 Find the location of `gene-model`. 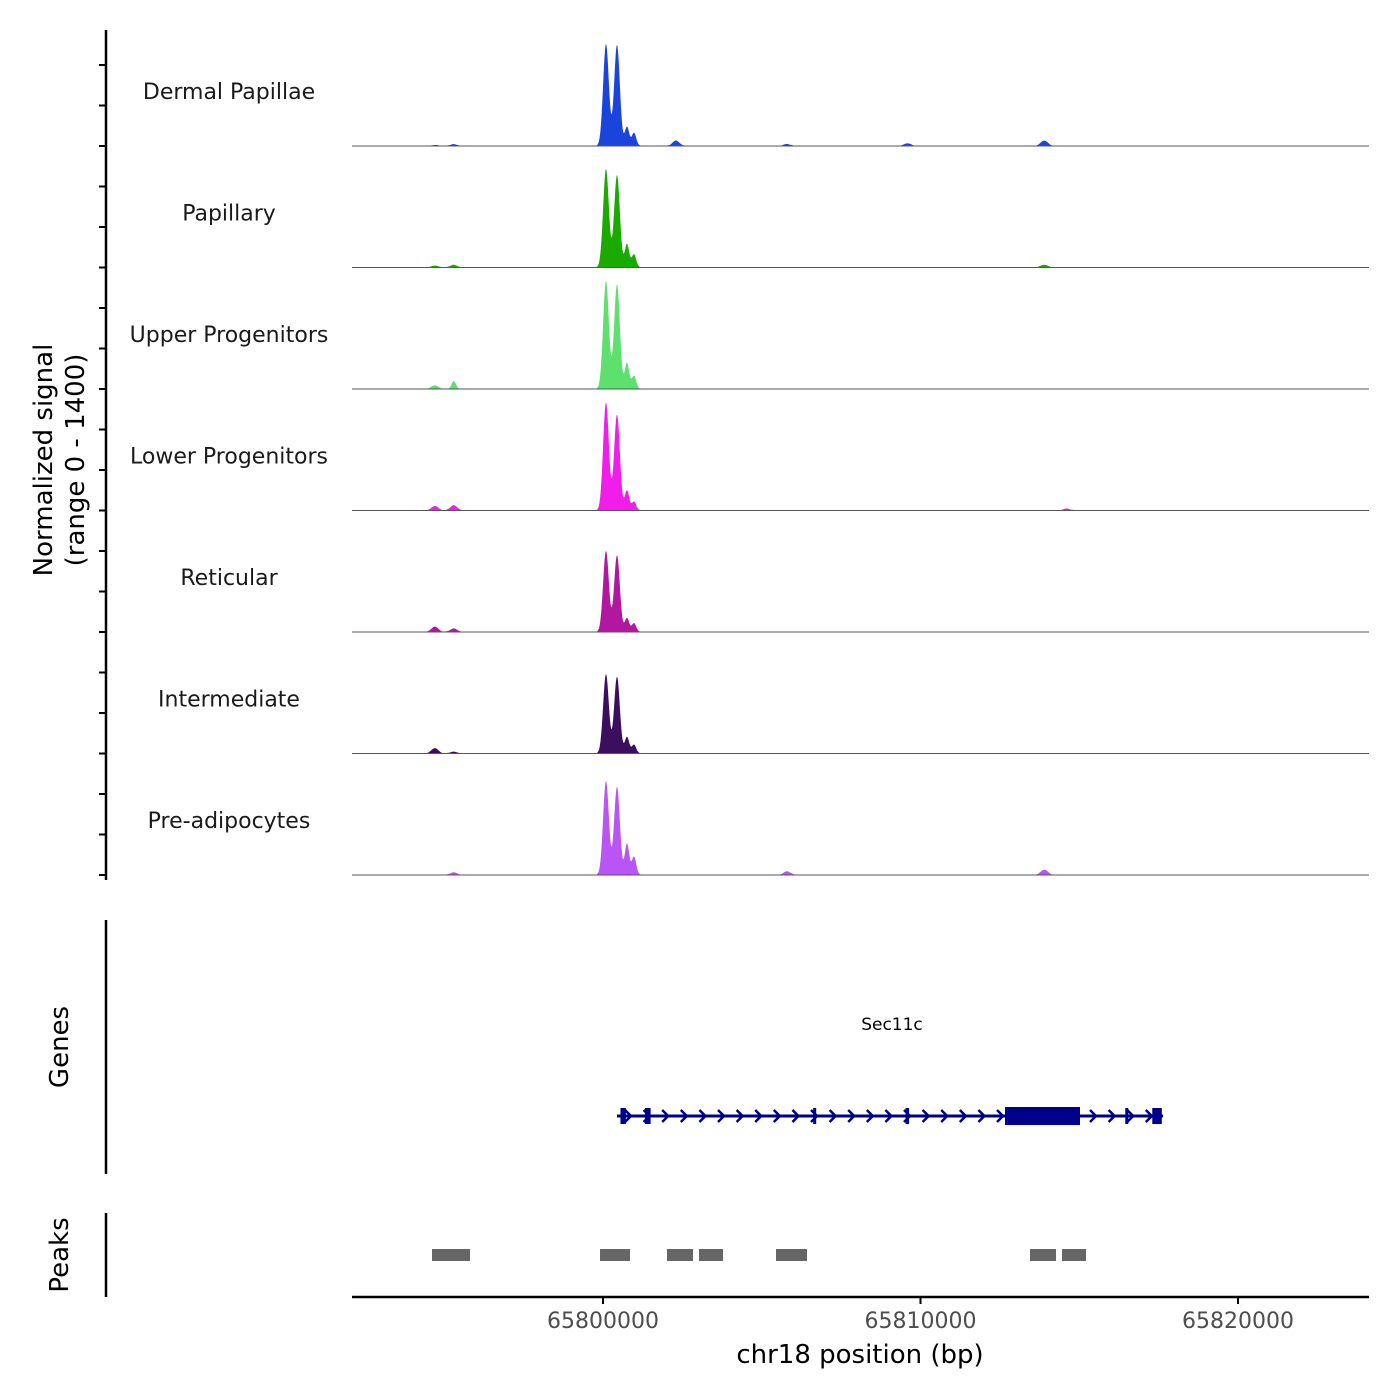

gene-model is located at coordinates (890, 1116).